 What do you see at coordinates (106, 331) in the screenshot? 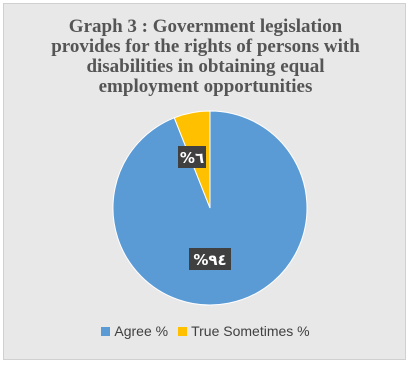
I see `legend-swatch-agree` at bounding box center [106, 331].